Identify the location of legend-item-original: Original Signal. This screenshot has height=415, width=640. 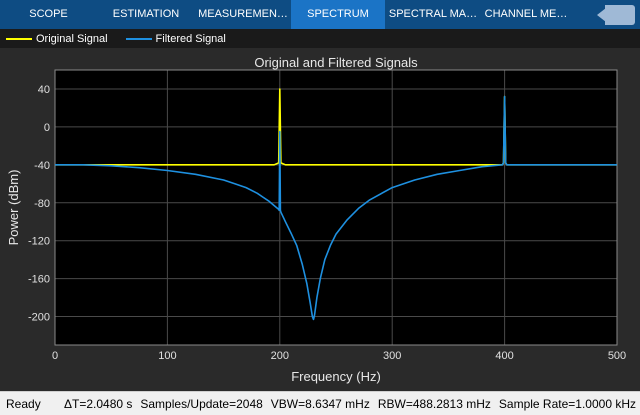
(57, 39).